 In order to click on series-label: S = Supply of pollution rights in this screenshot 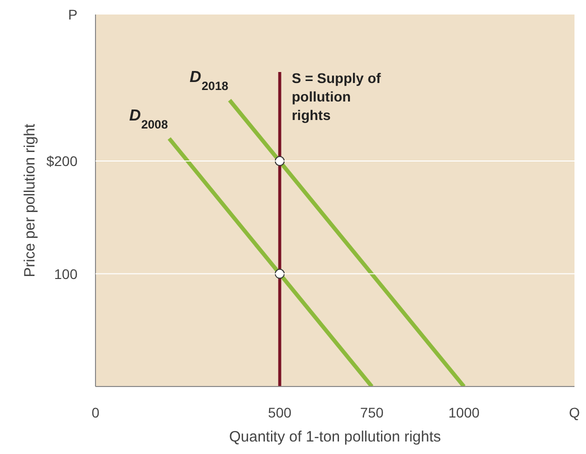, I will do `click(337, 96)`.